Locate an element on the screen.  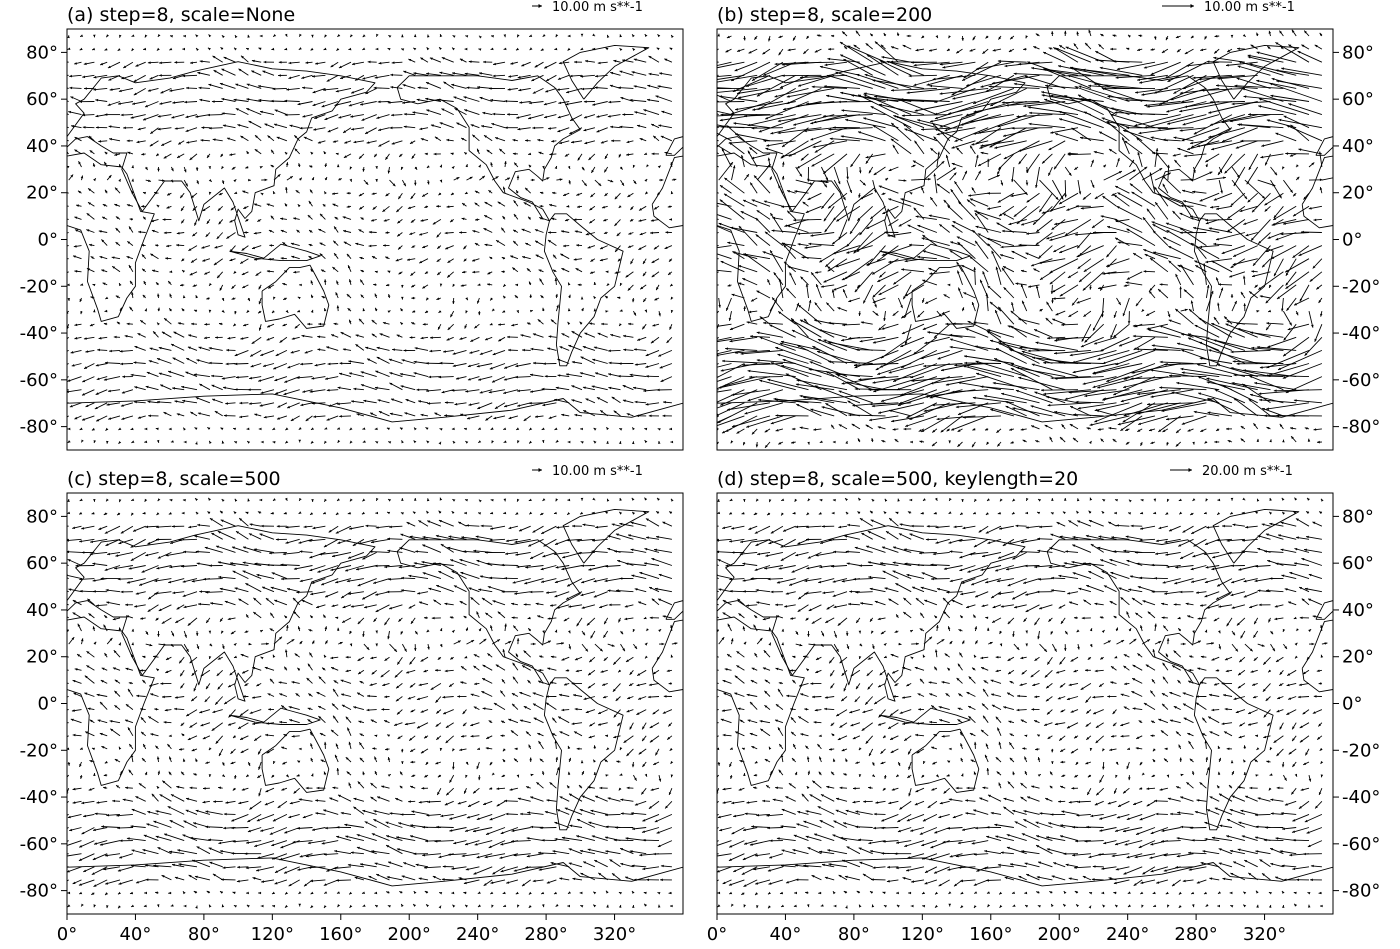
coastline is located at coordinates (606, 72).